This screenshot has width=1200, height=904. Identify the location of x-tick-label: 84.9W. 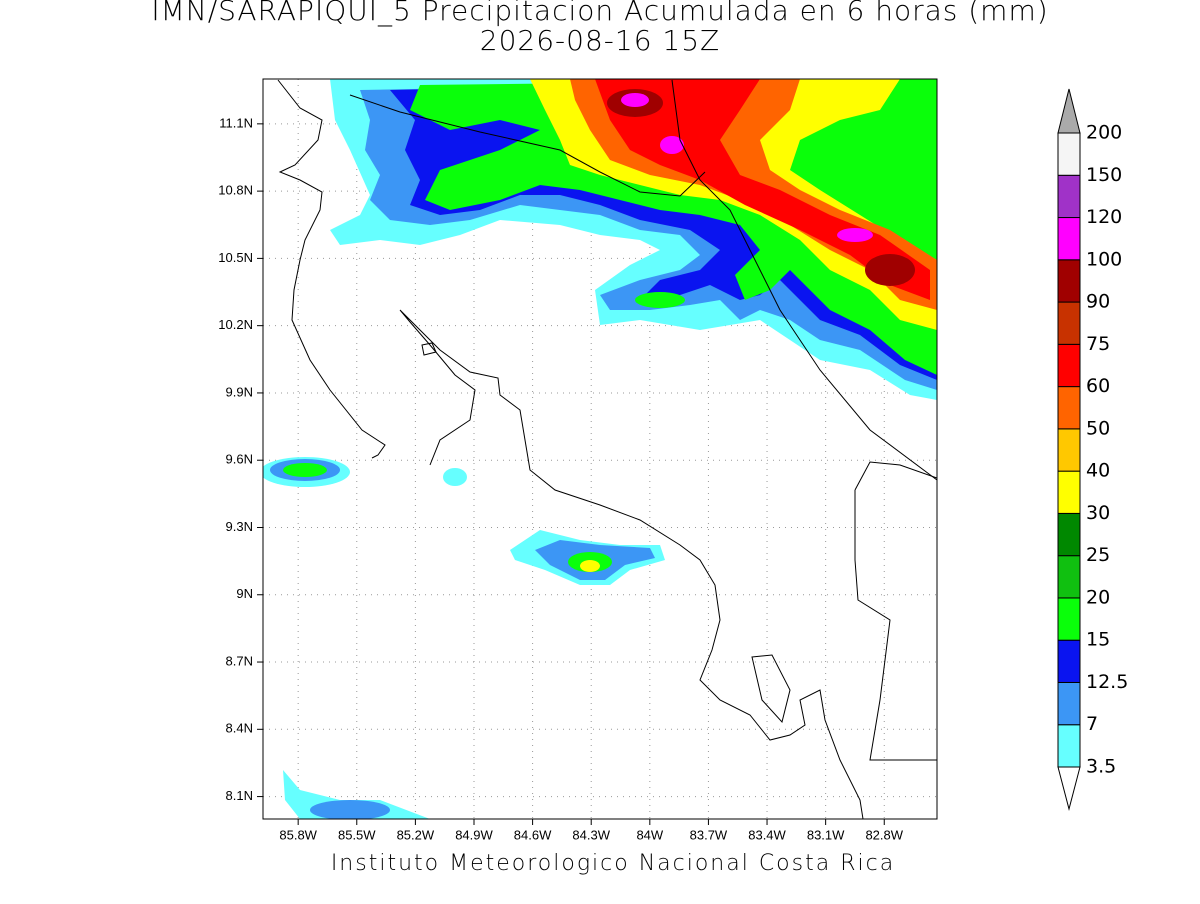
(474, 834).